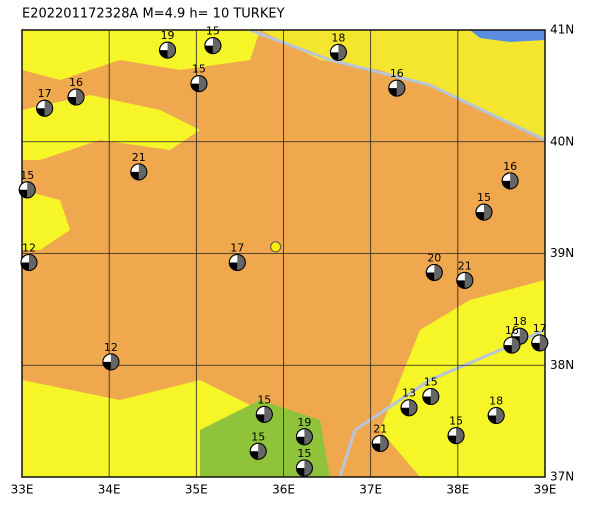 The image size is (589, 505). I want to click on lon-tick-label: 36E, so click(283, 490).